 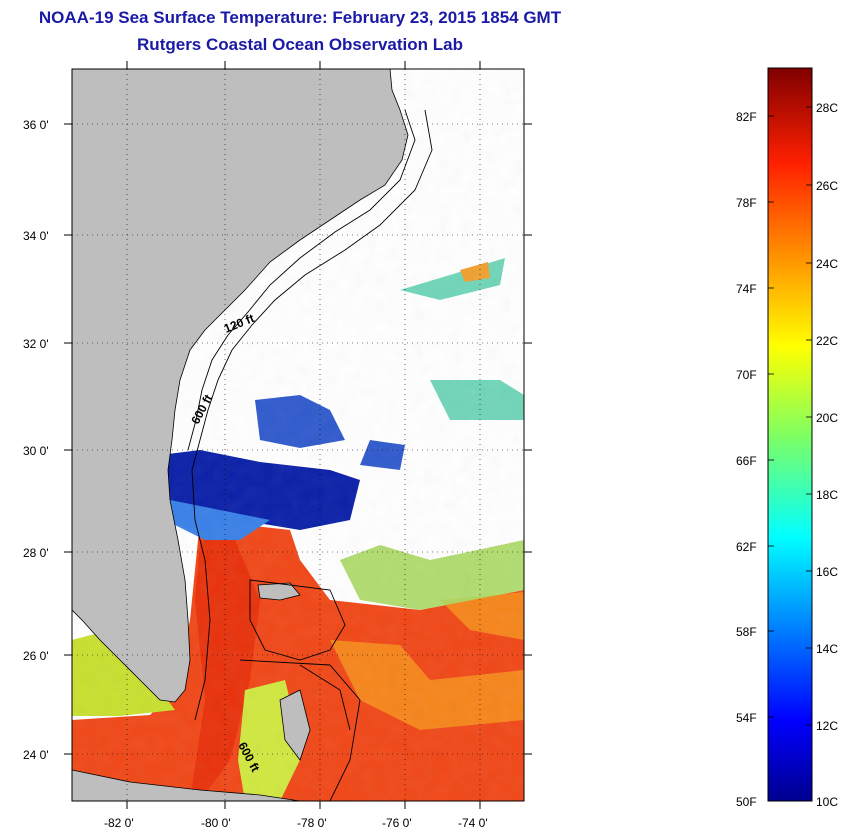 What do you see at coordinates (473, 823) in the screenshot?
I see `lon-label-74: -74 0'` at bounding box center [473, 823].